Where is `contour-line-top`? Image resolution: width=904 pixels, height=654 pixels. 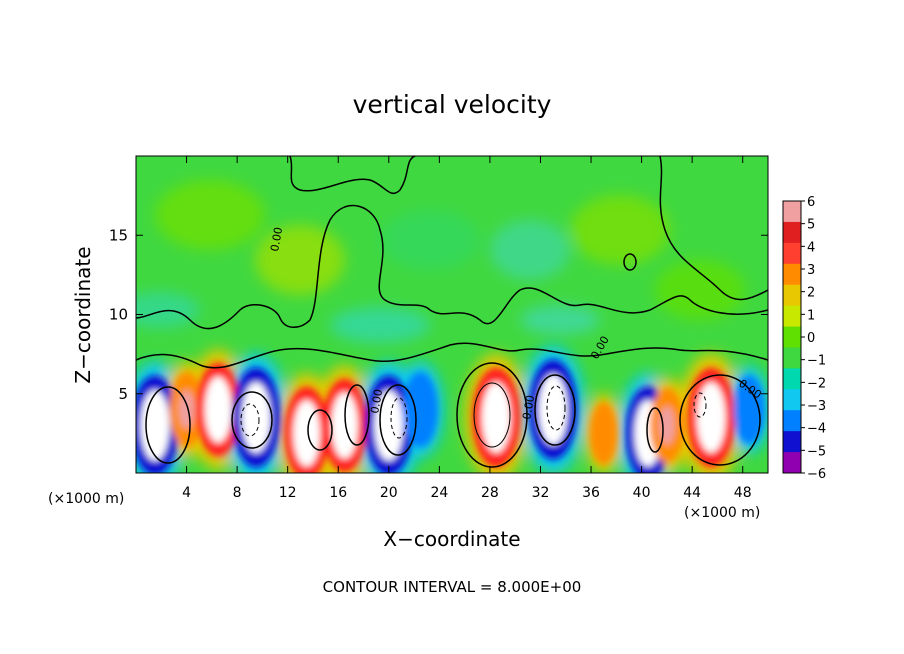 contour-line-top is located at coordinates (352, 175).